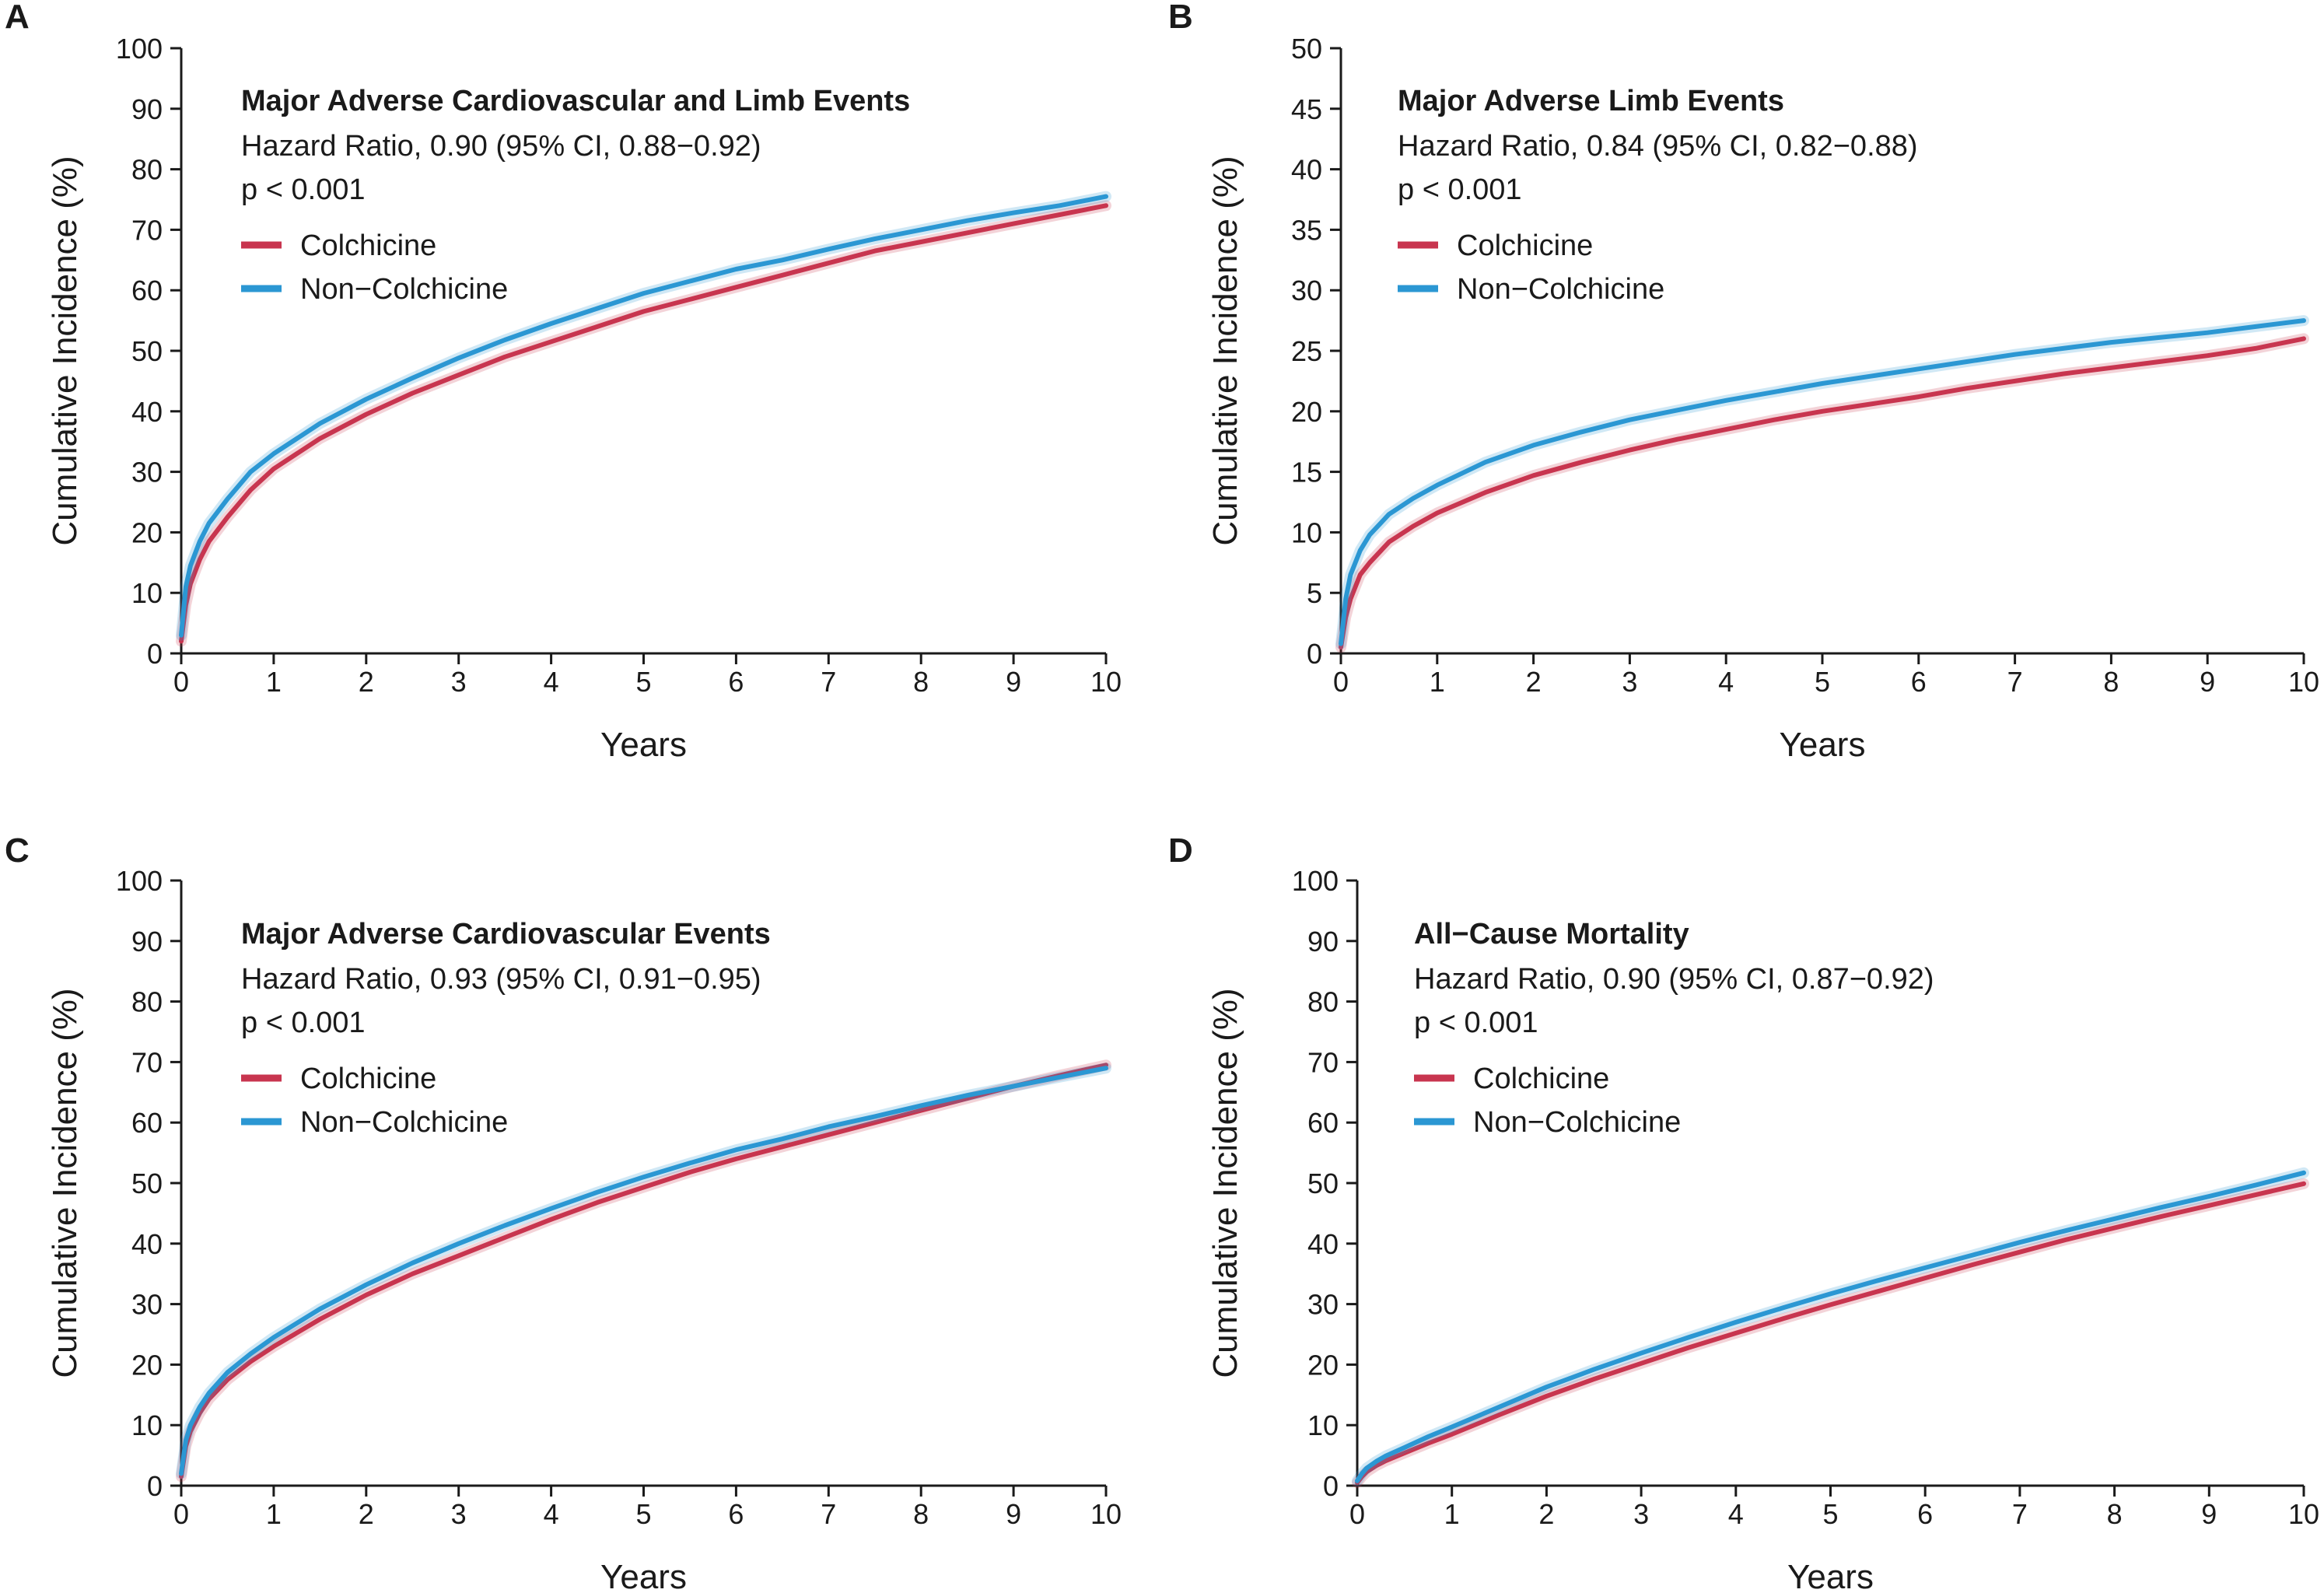 The width and height of the screenshot is (2324, 1593). I want to click on panel-letter: A, so click(17, 18).